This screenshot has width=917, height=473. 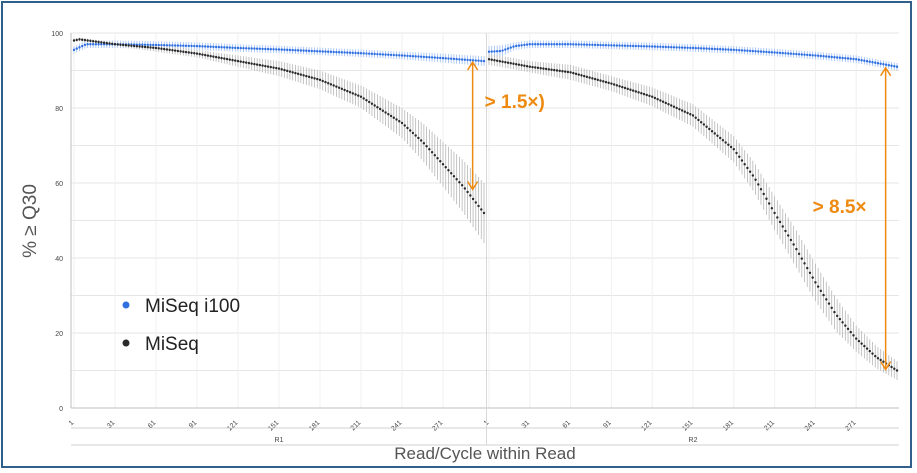 I want to click on y-axis-title: % ≥ Q30, so click(x=30, y=221).